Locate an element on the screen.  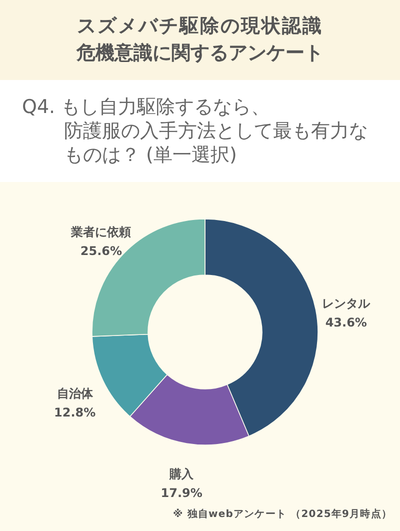
chart-subtitle: Q4. もし自力駆除するなら、防護服の入手方法として最も有力なものは？ (単一選択) is located at coordinates (195, 131).